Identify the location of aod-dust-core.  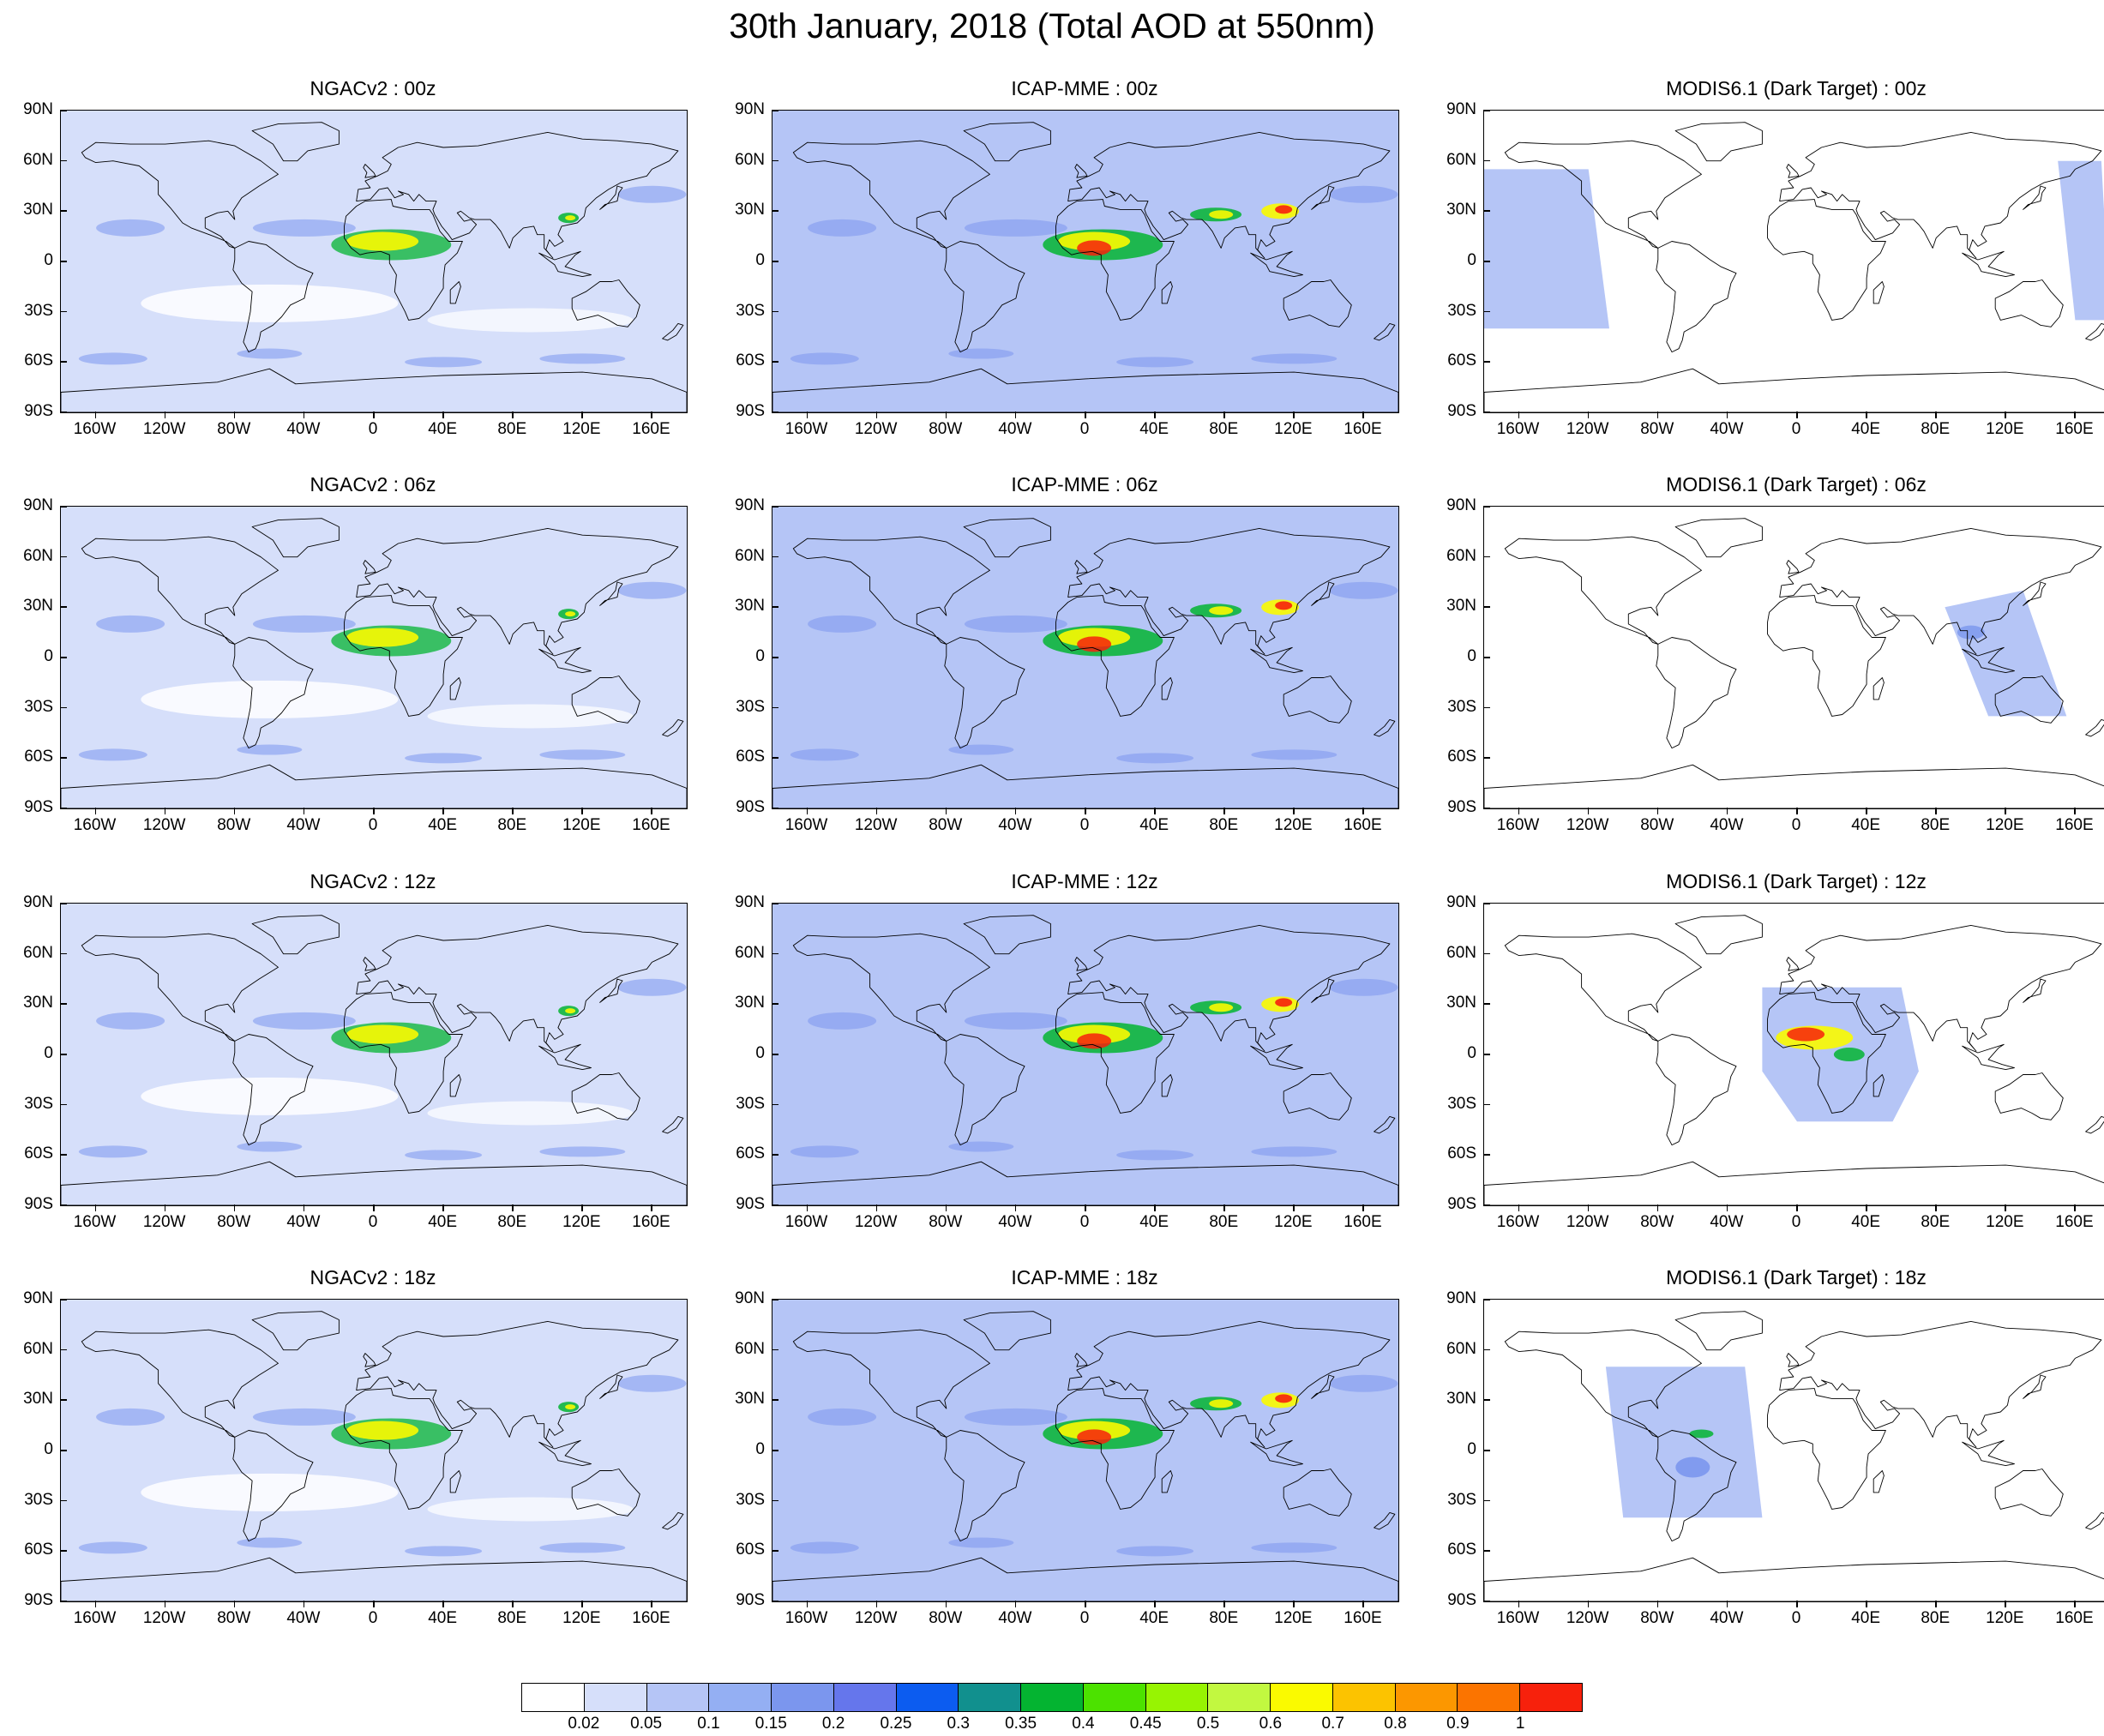
(382, 637).